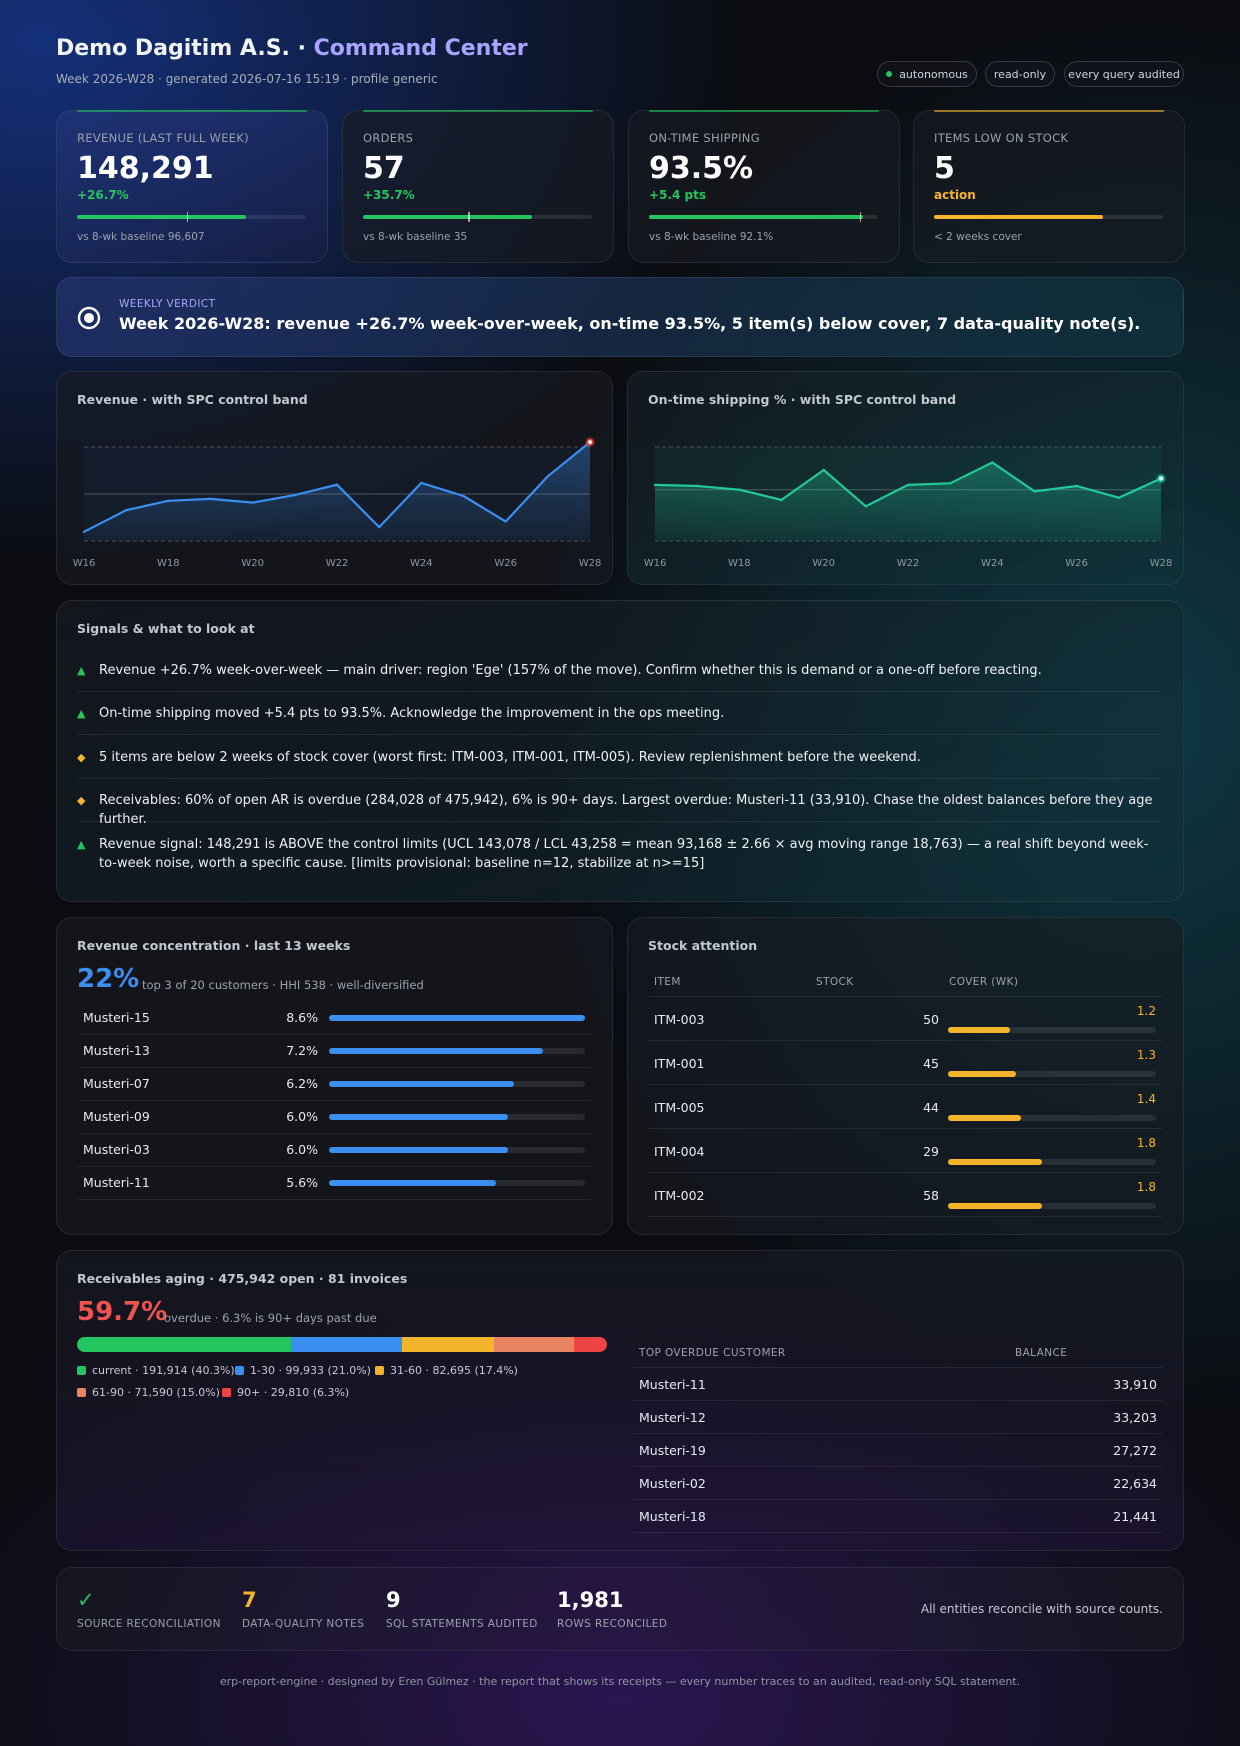 This screenshot has width=1240, height=1746. I want to click on kpi-value: 5, so click(944, 168).